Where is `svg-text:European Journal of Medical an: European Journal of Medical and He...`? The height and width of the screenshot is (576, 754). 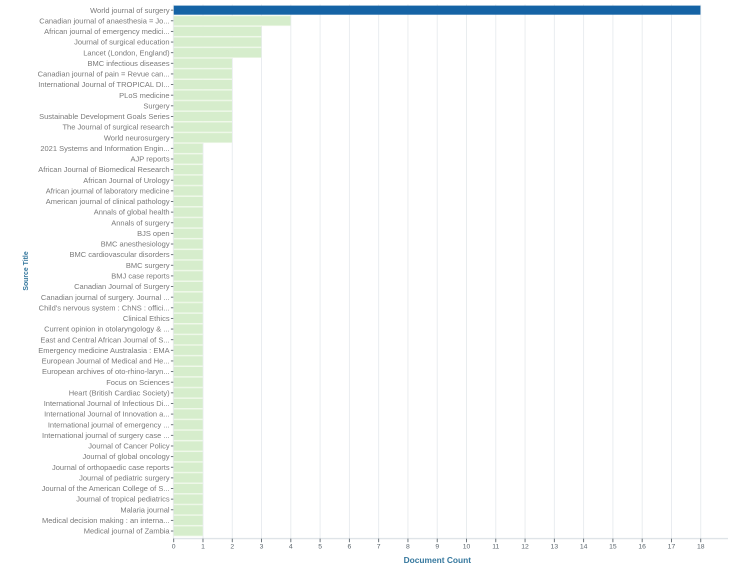
svg-text:European Journal of Medical an: European Journal of Medical and He... is located at coordinates (106, 361).